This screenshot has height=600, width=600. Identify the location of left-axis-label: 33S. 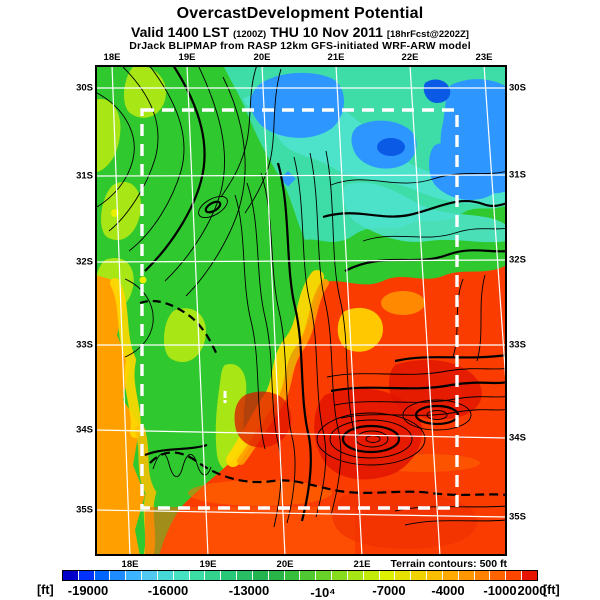
(84, 345).